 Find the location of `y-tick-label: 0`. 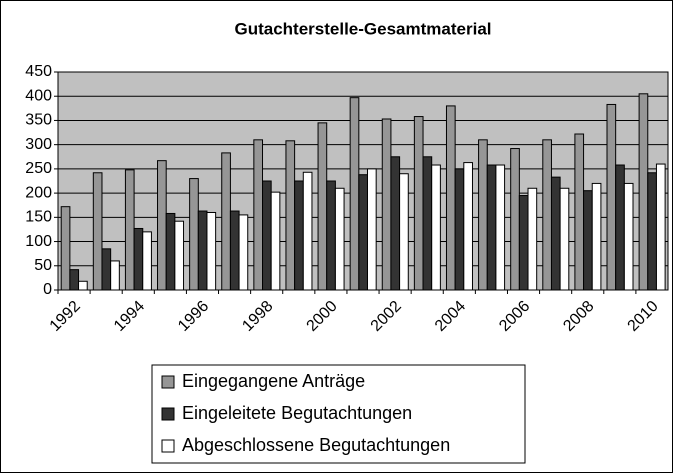

y-tick-label: 0 is located at coordinates (47, 289).